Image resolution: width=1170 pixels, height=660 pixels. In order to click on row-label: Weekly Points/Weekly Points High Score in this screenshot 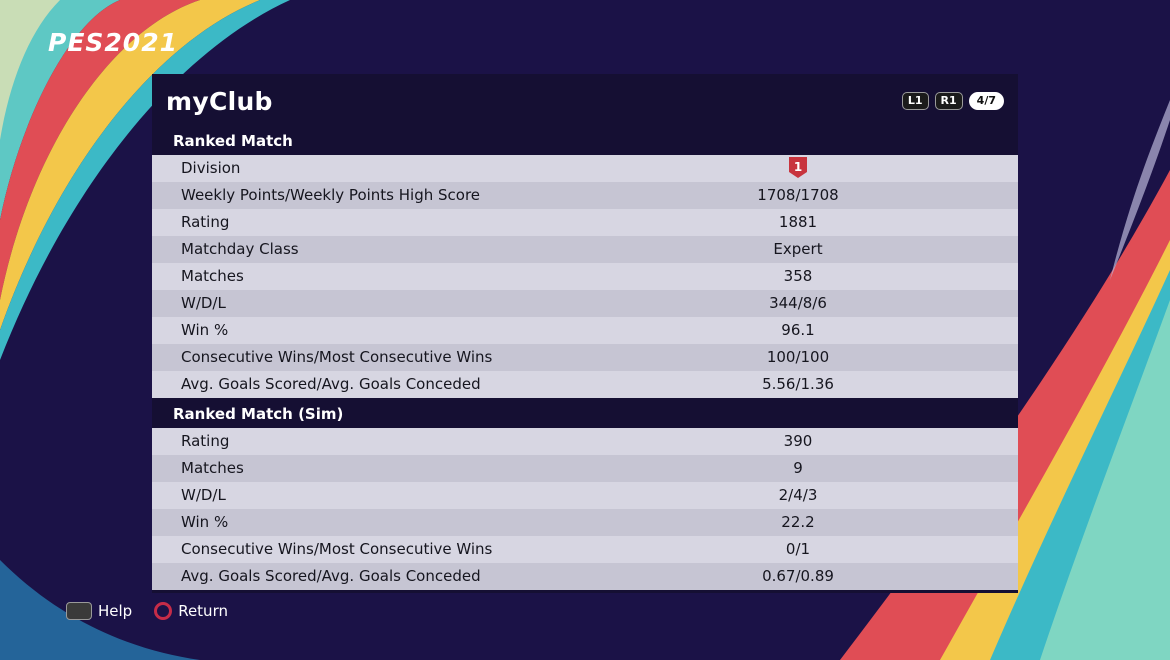, I will do `click(331, 195)`.